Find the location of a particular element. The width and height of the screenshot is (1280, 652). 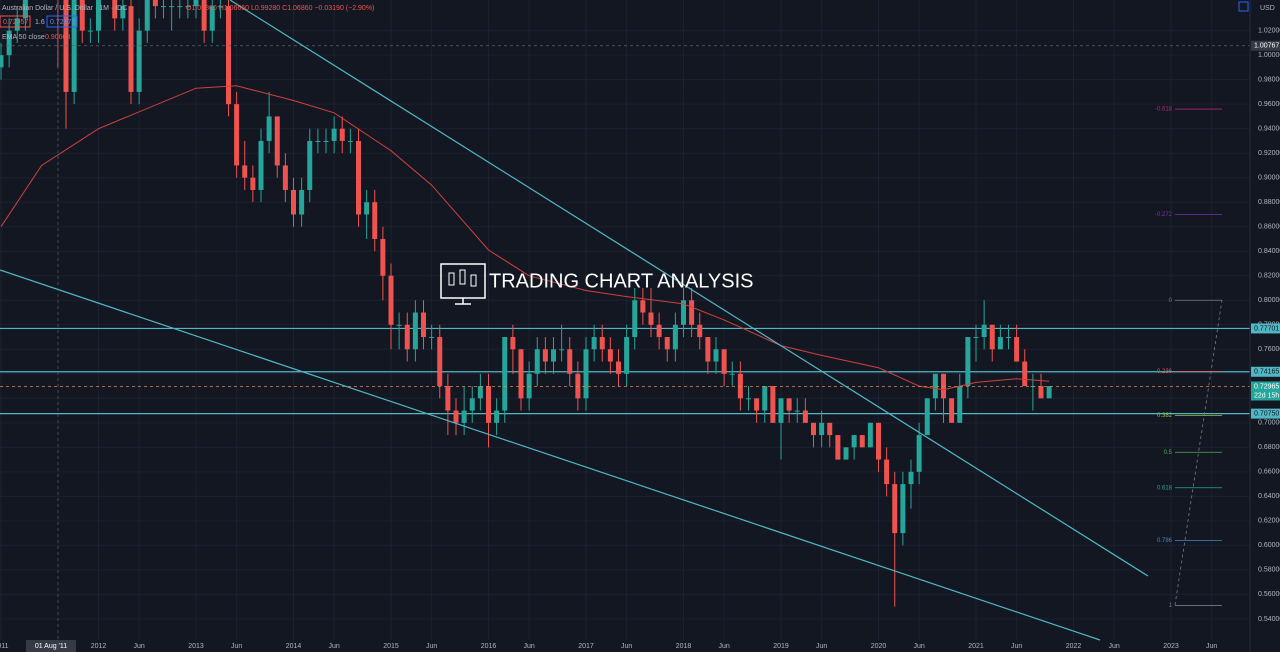

x-tick-label: 2017 is located at coordinates (586, 646).